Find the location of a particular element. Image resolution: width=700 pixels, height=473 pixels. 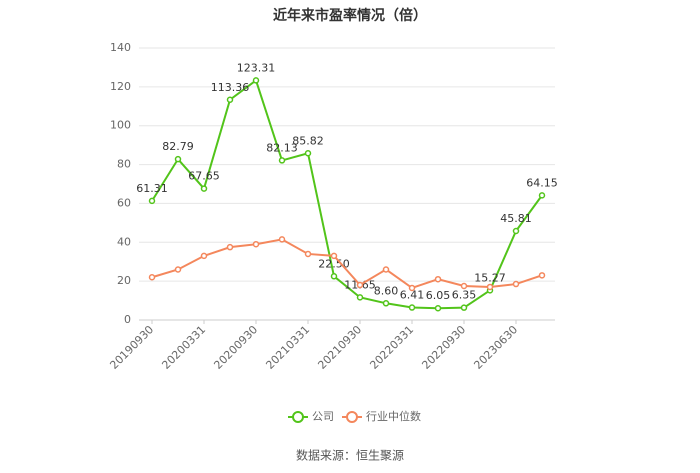

value-label: 123.31 is located at coordinates (256, 67).